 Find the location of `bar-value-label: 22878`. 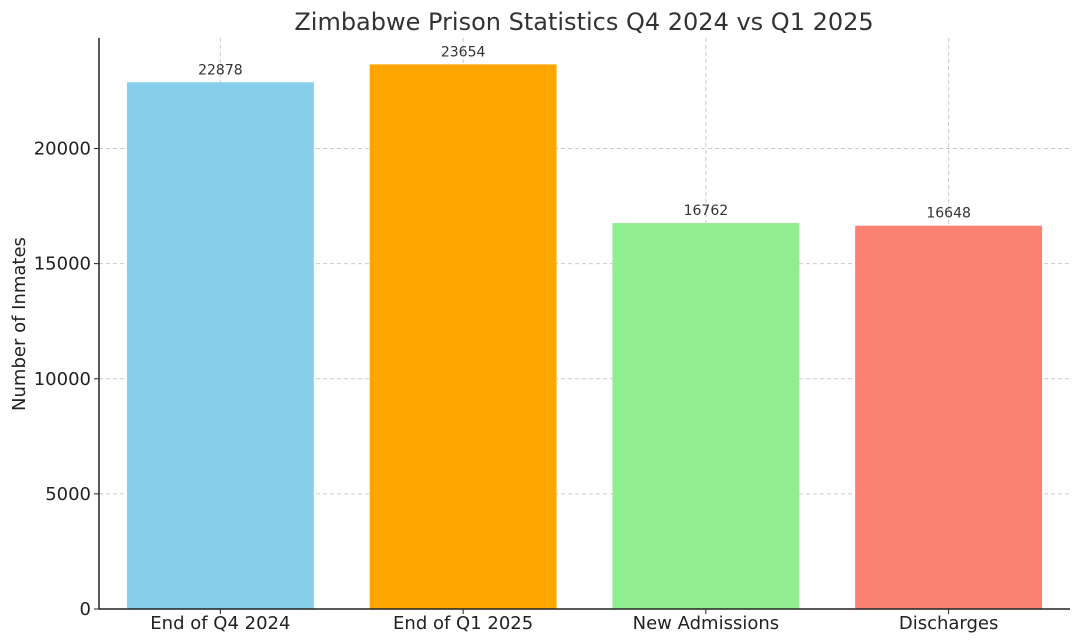

bar-value-label: 22878 is located at coordinates (220, 70).